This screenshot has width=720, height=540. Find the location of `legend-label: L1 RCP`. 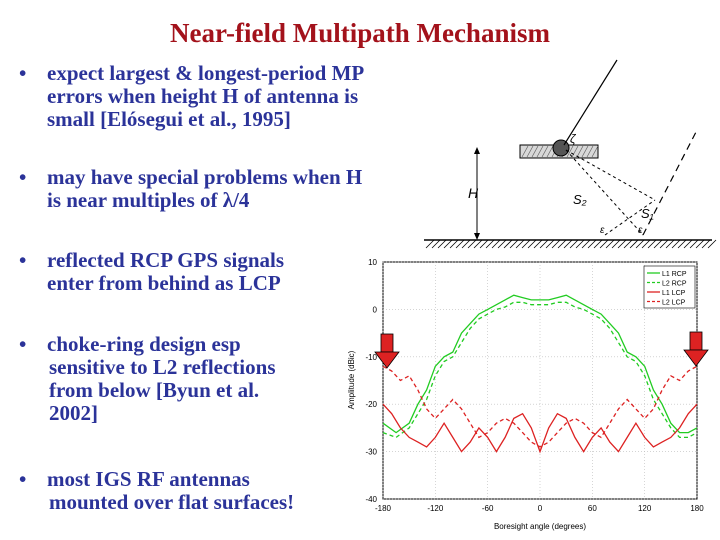

legend-label: L1 RCP is located at coordinates (674, 274).